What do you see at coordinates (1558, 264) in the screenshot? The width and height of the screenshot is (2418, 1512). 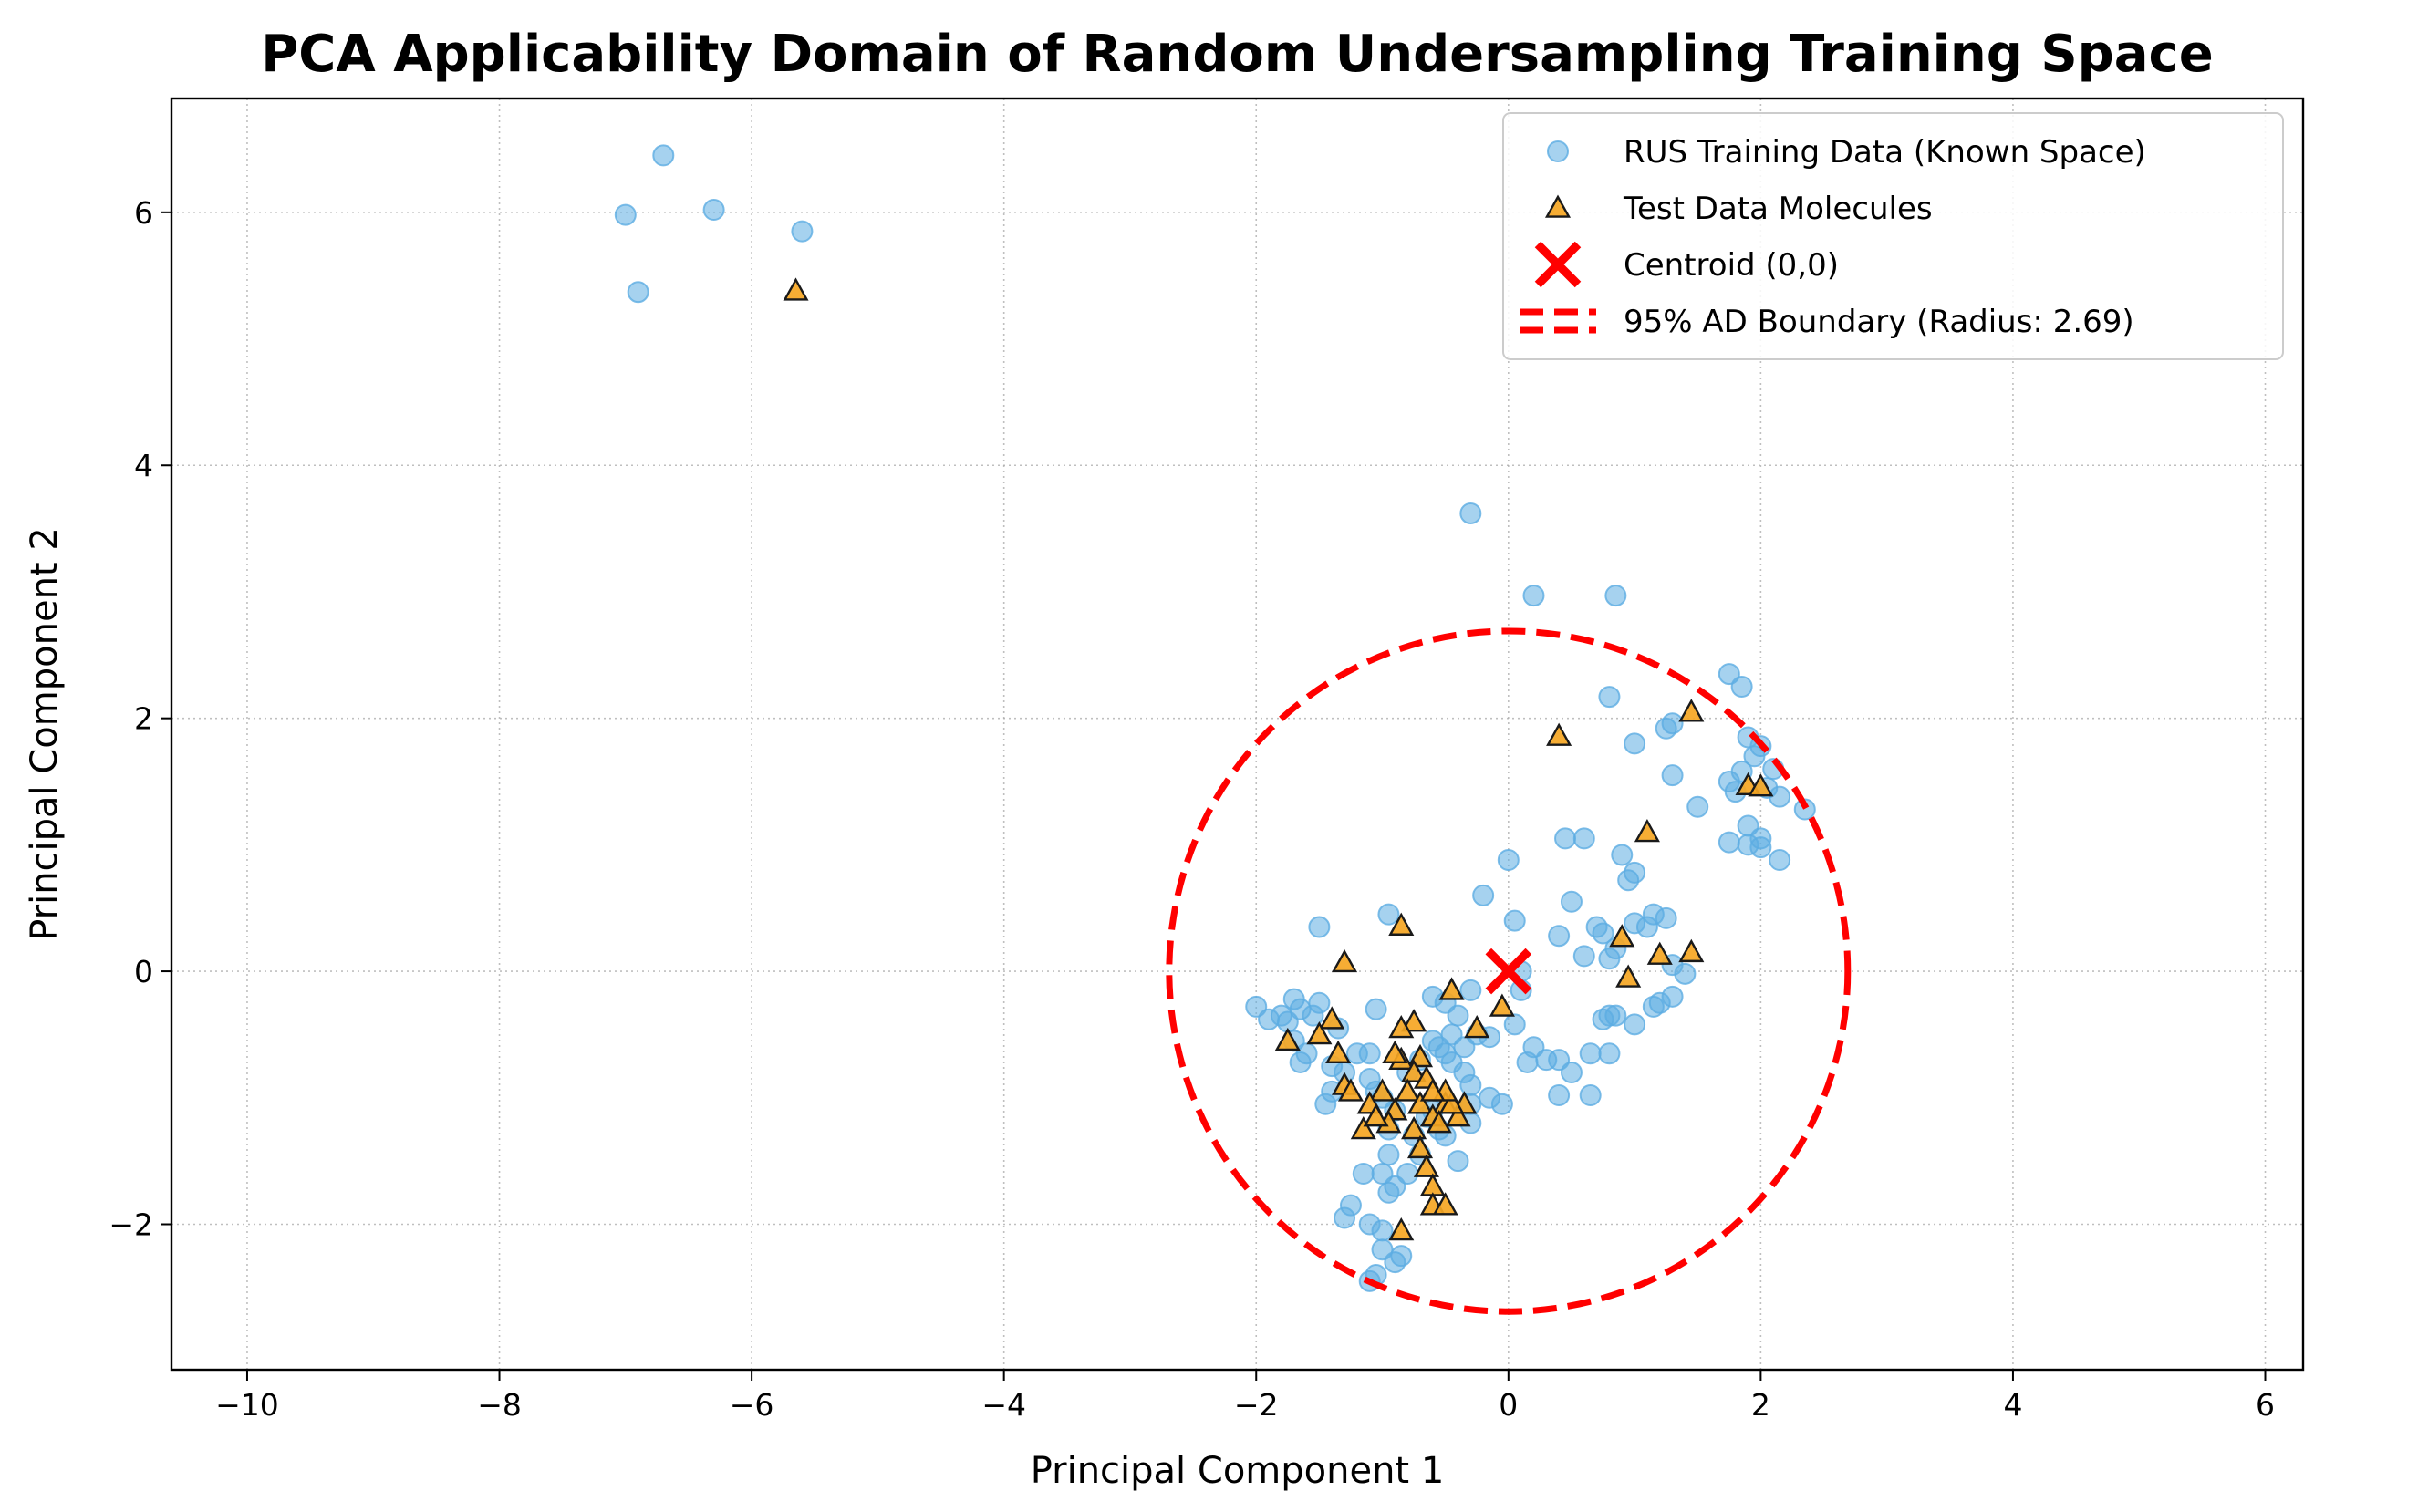 I see `legend-centroid-swatch` at bounding box center [1558, 264].